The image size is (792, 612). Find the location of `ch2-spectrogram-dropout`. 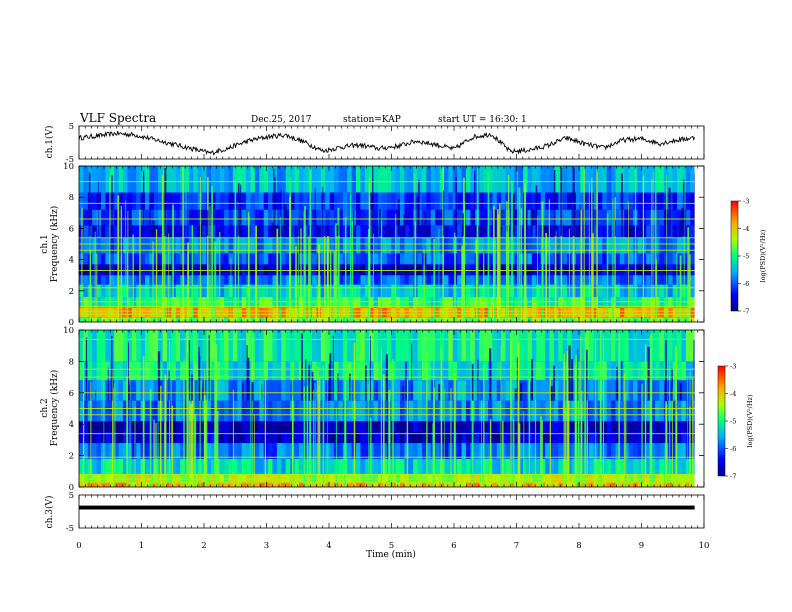

ch2-spectrogram-dropout is located at coordinates (112, 368).